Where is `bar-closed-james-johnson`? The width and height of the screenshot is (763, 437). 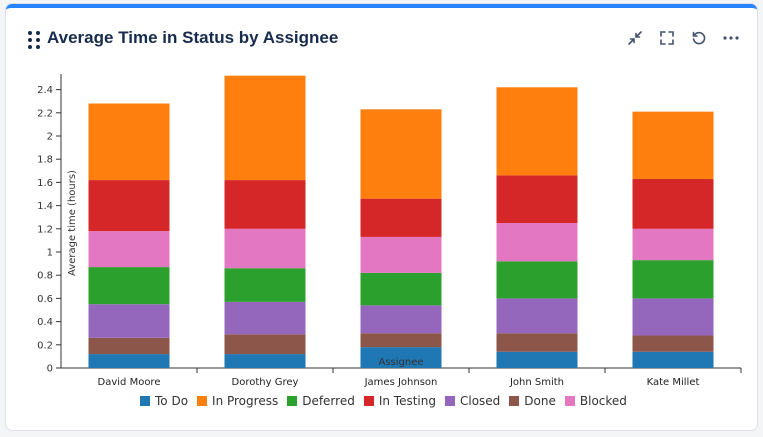 bar-closed-james-johnson is located at coordinates (401, 319).